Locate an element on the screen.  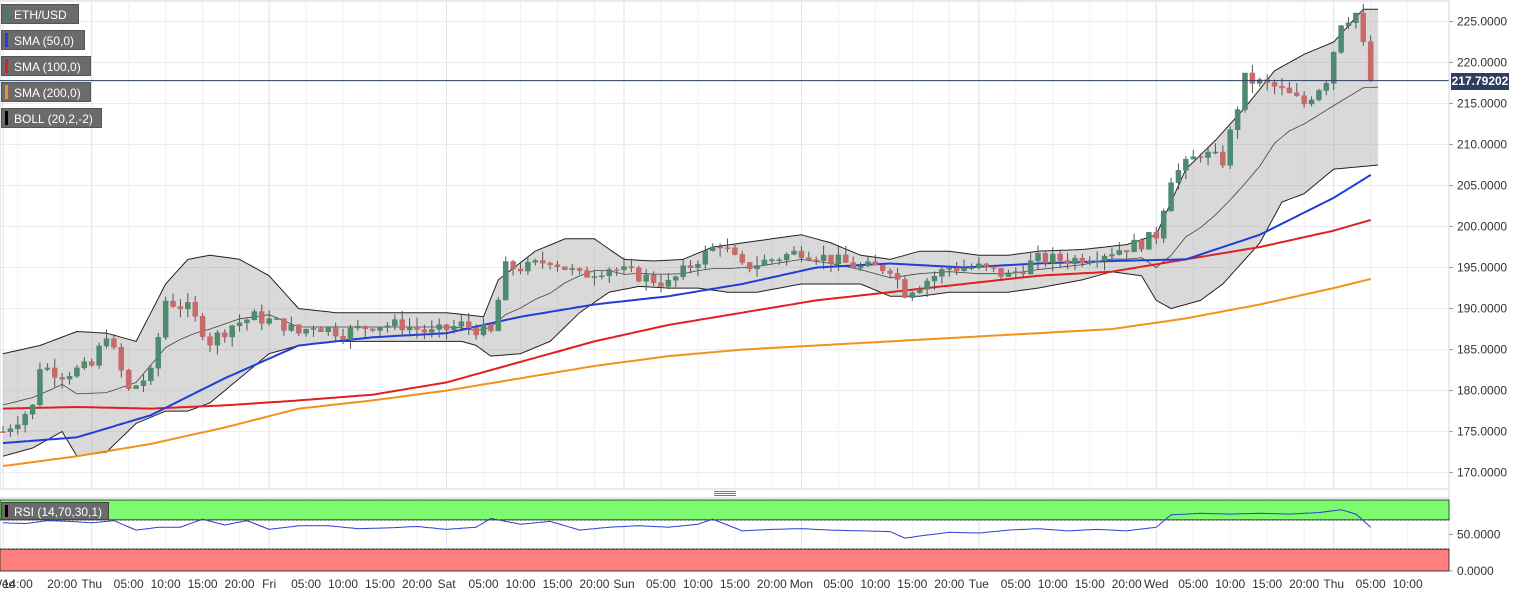
x-tick-label: Sat is located at coordinates (447, 584).